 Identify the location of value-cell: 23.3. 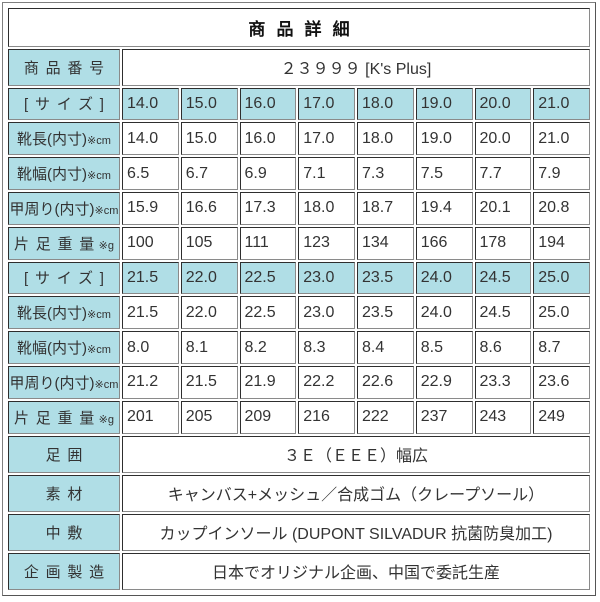
(503, 382).